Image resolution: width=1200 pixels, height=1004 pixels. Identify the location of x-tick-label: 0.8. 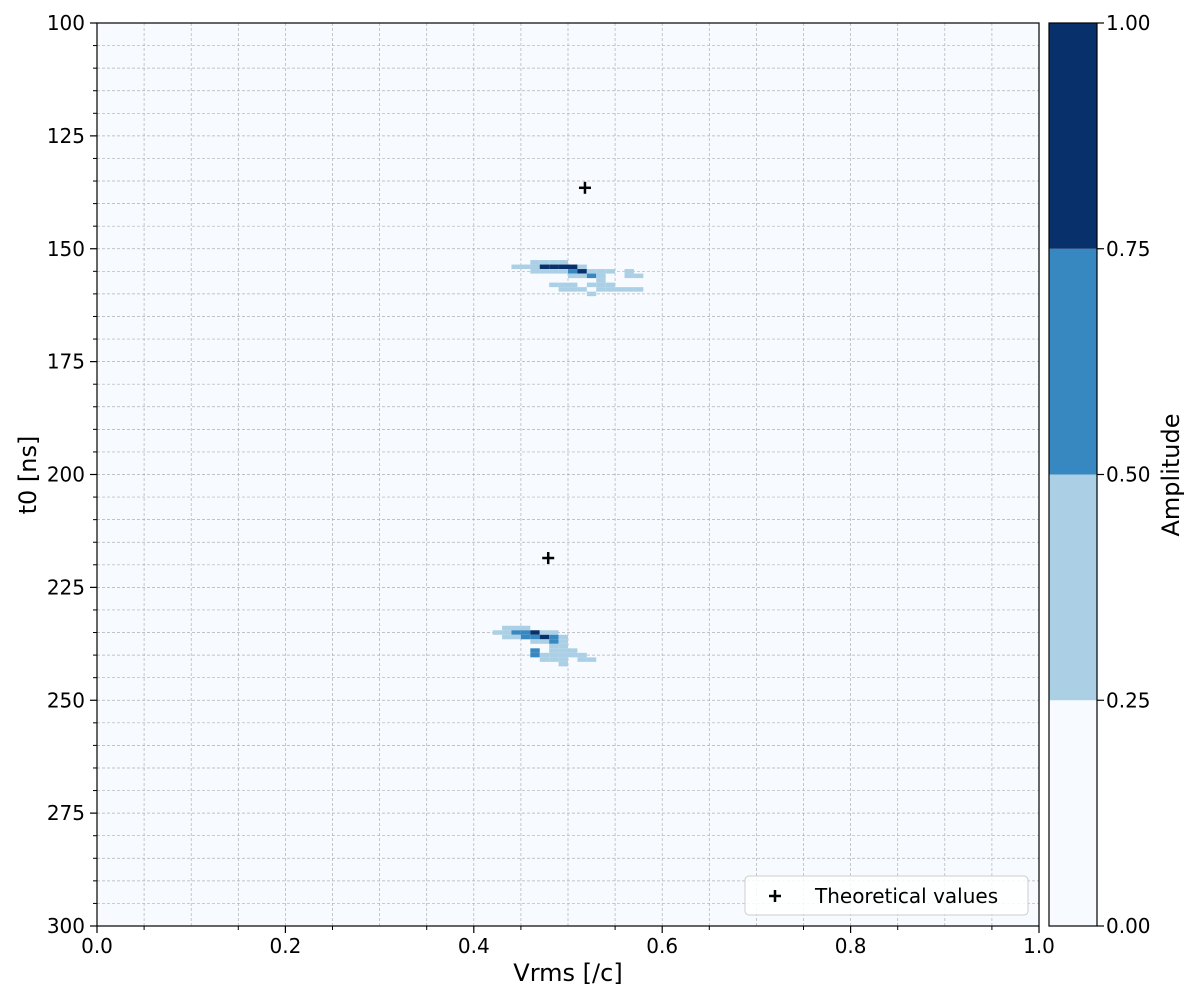
(851, 946).